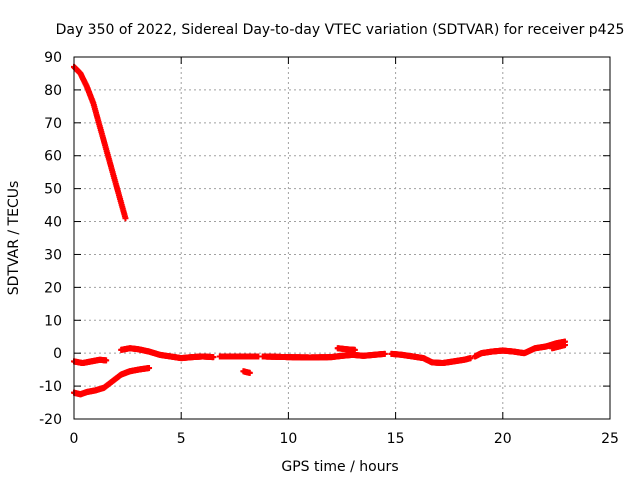  I want to click on x-tick-label: 25, so click(610, 439).